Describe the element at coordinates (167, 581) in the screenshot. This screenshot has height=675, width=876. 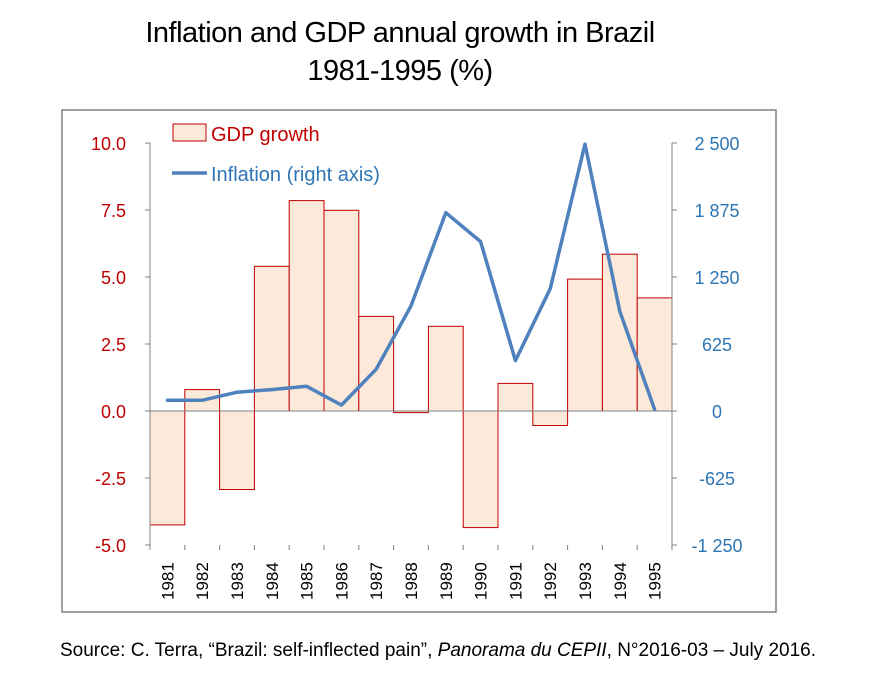
I see `x-tick-label-1981: 1981` at that location.